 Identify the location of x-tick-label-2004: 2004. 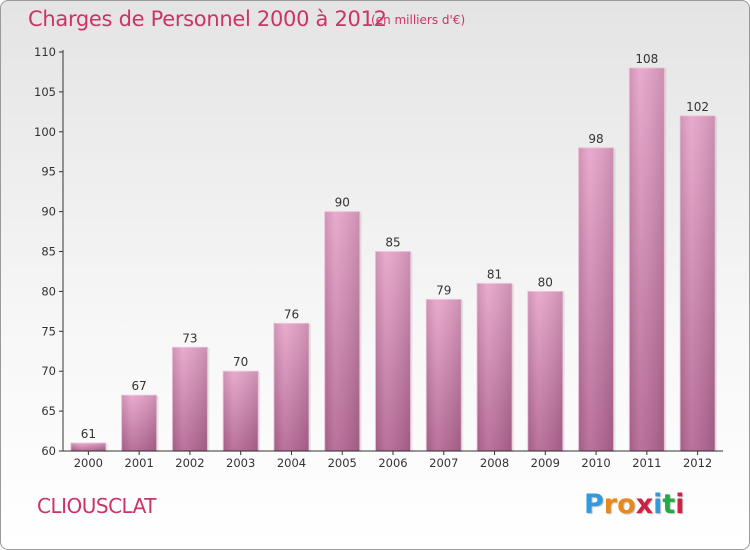
(291, 463).